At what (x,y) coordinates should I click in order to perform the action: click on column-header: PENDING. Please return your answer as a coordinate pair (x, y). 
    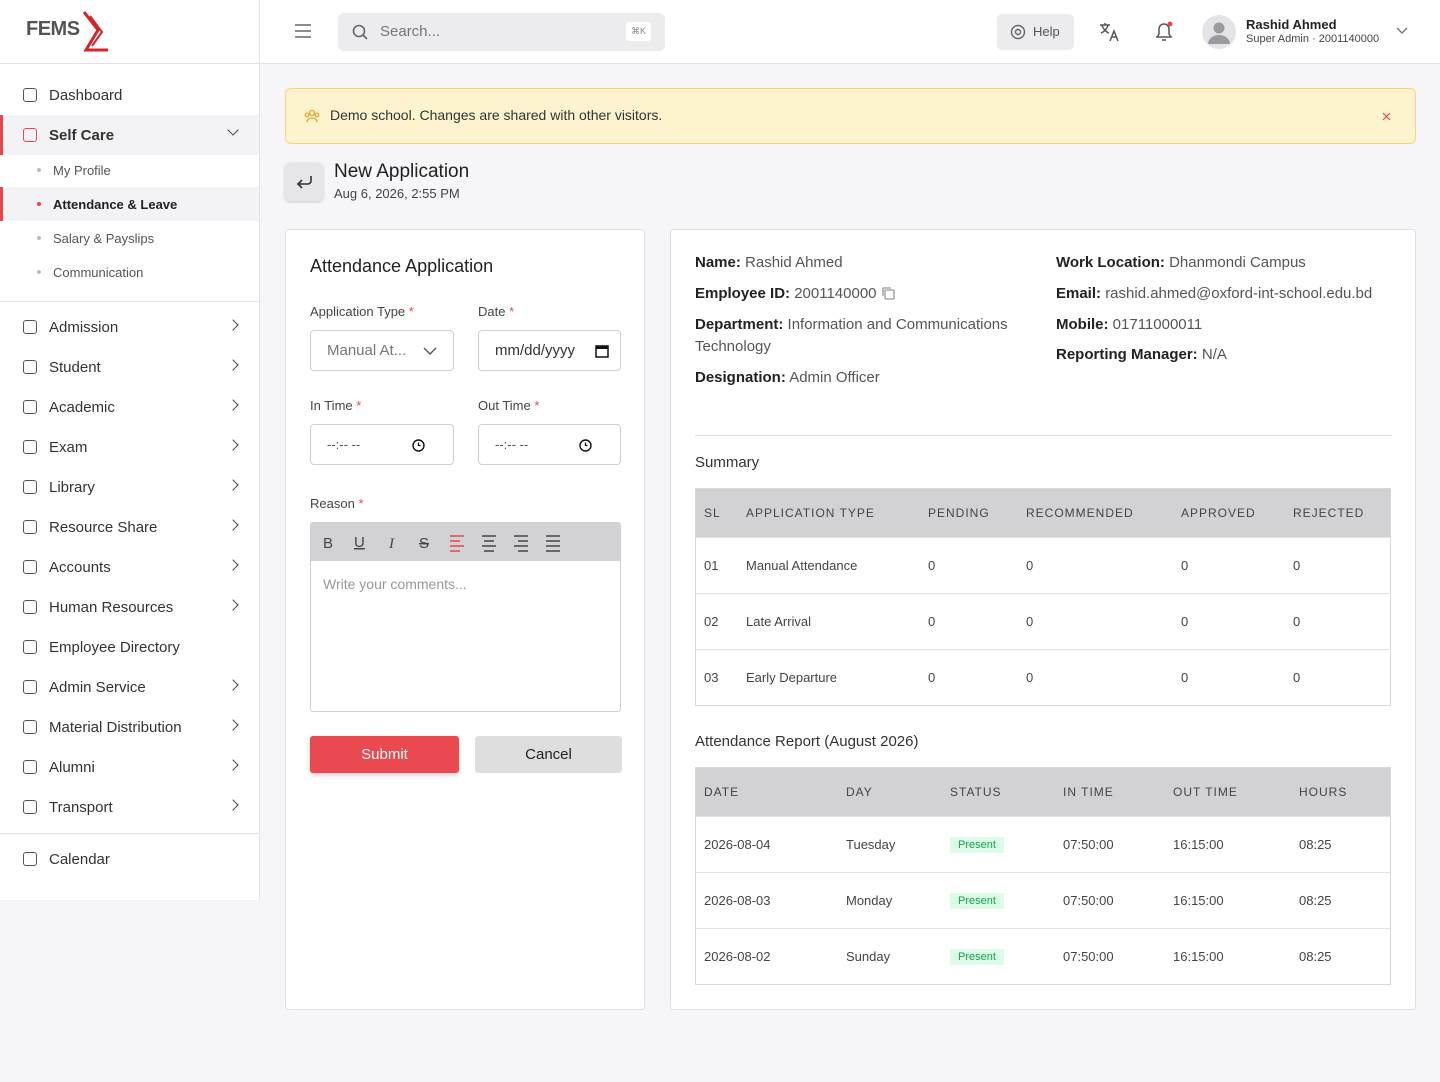
    Looking at the image, I should click on (959, 513).